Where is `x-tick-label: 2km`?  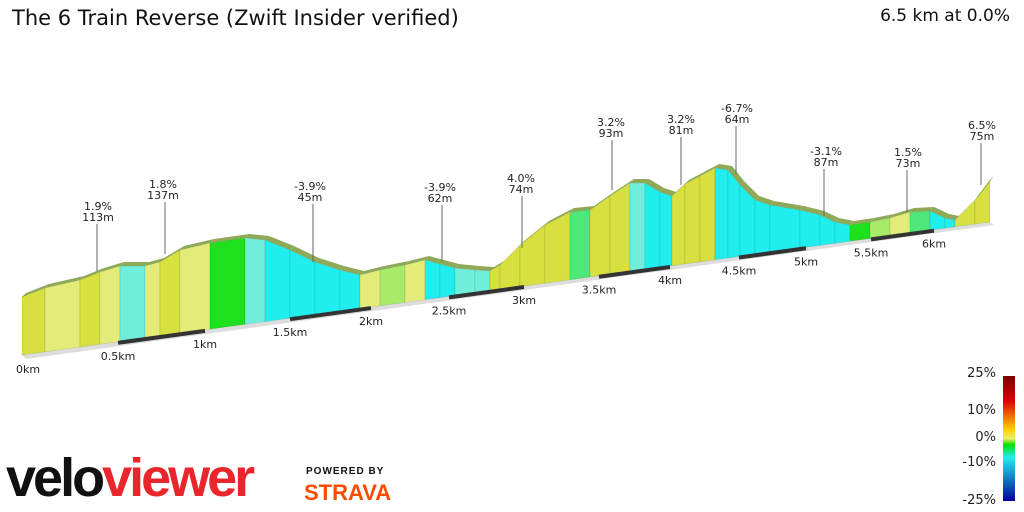
x-tick-label: 2km is located at coordinates (371, 321).